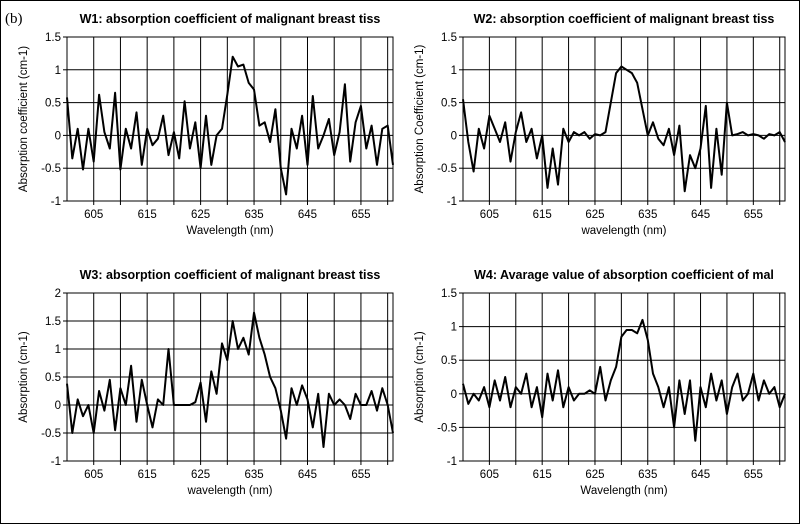 The image size is (800, 524). Describe the element at coordinates (700, 475) in the screenshot. I see `chart-4-xtick-label: 645` at that location.